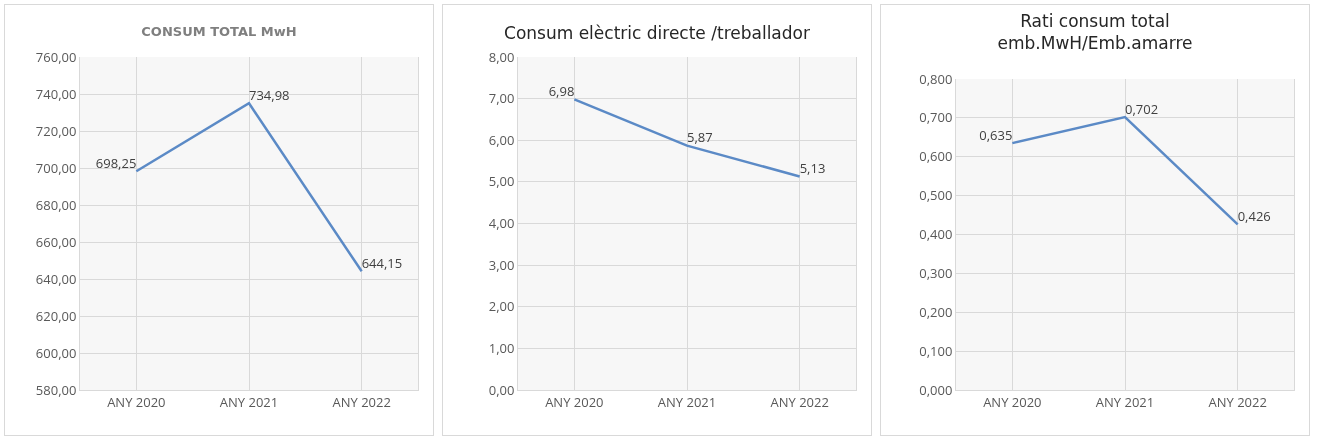 The height and width of the screenshot is (442, 1327). Describe the element at coordinates (56, 56) in the screenshot. I see `y-tick-label: 760,00` at that location.